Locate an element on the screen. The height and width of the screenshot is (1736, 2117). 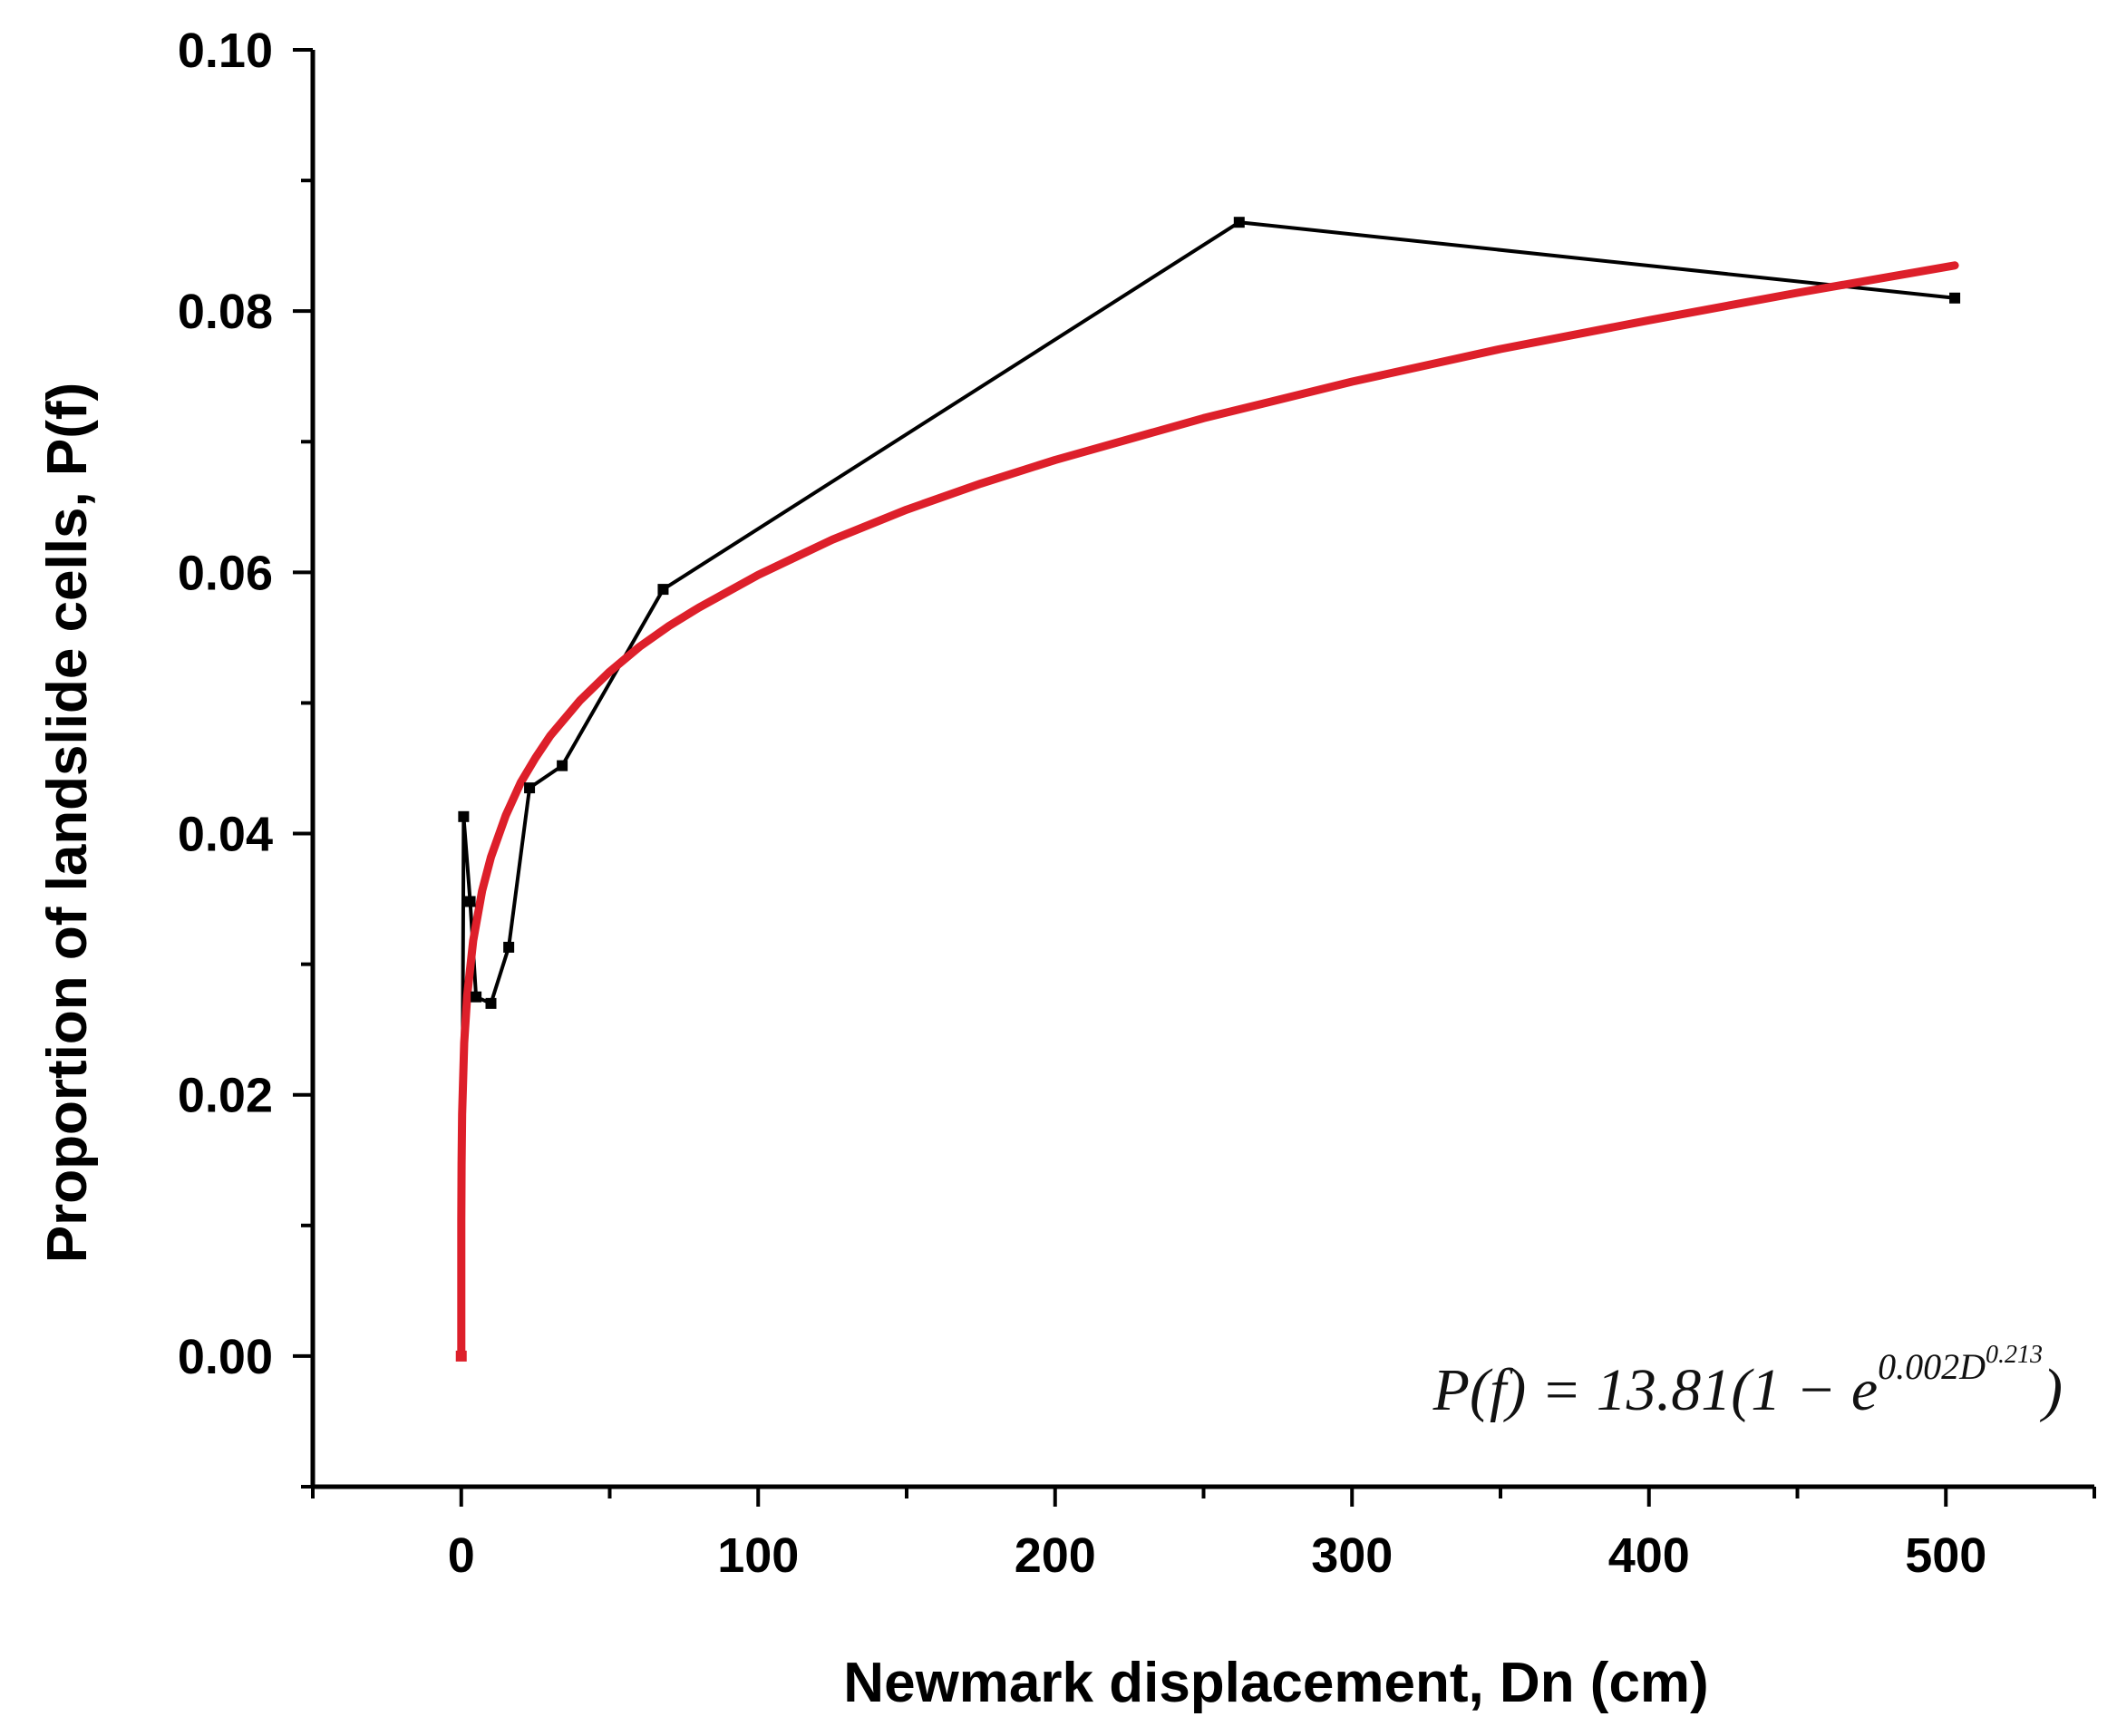
fit-equation-exponent: 0.002D is located at coordinates (1932, 1366).